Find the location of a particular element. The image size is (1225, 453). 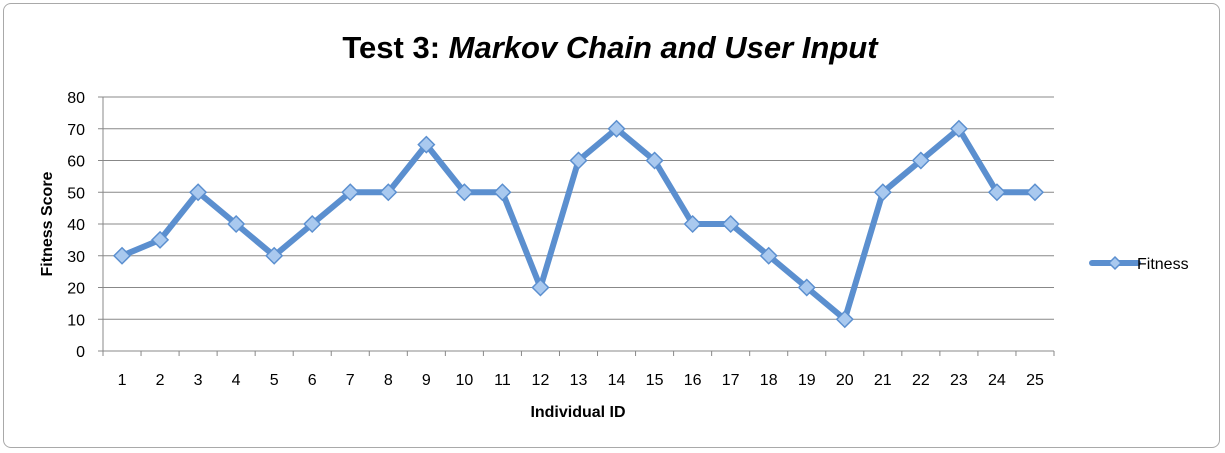

y-tick-label: 40 is located at coordinates (76, 225).